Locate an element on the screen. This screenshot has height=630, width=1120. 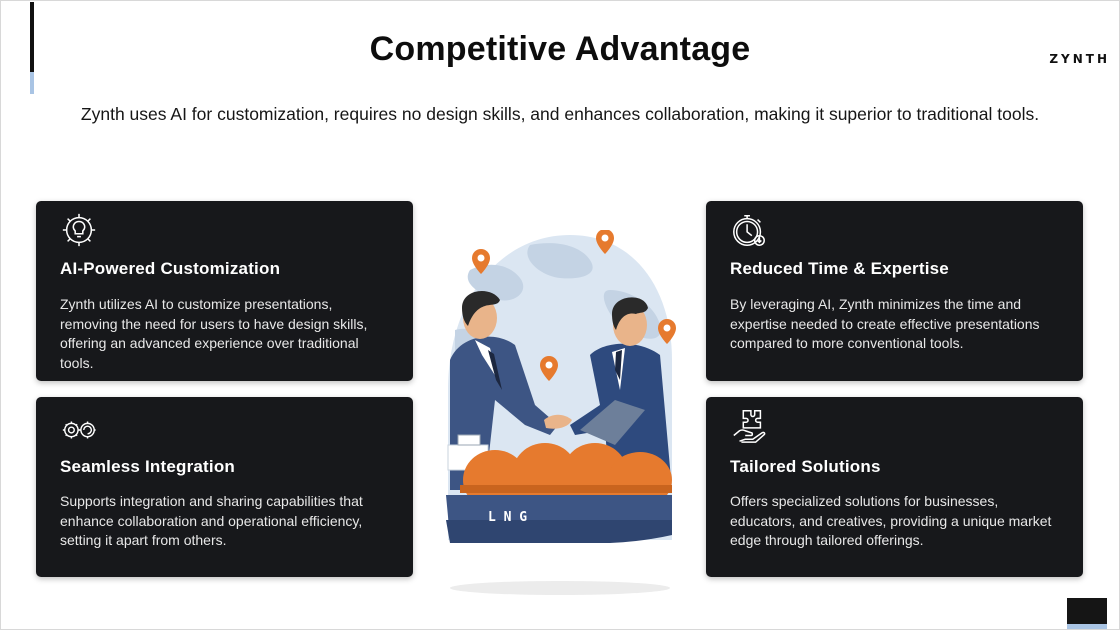
stopwatch-icon is located at coordinates (749, 230).